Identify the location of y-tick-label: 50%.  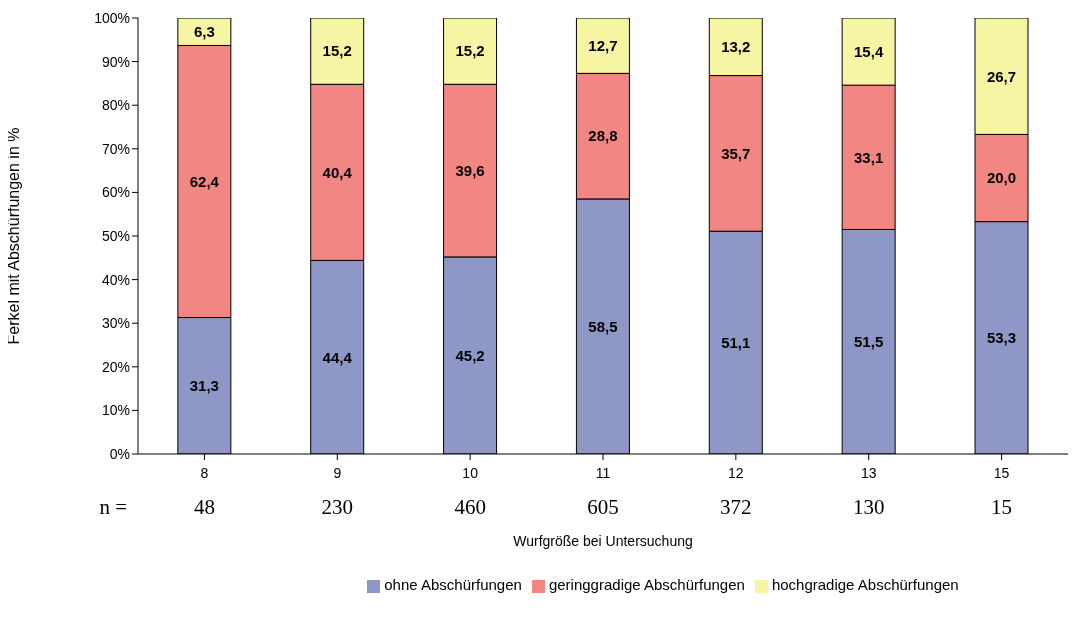
(115, 235).